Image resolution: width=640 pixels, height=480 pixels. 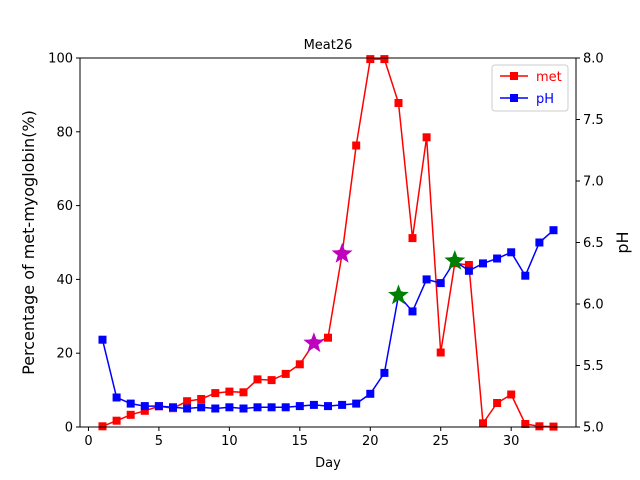 What do you see at coordinates (593, 305) in the screenshot?
I see `y-right-tick-label: 6.0` at bounding box center [593, 305].